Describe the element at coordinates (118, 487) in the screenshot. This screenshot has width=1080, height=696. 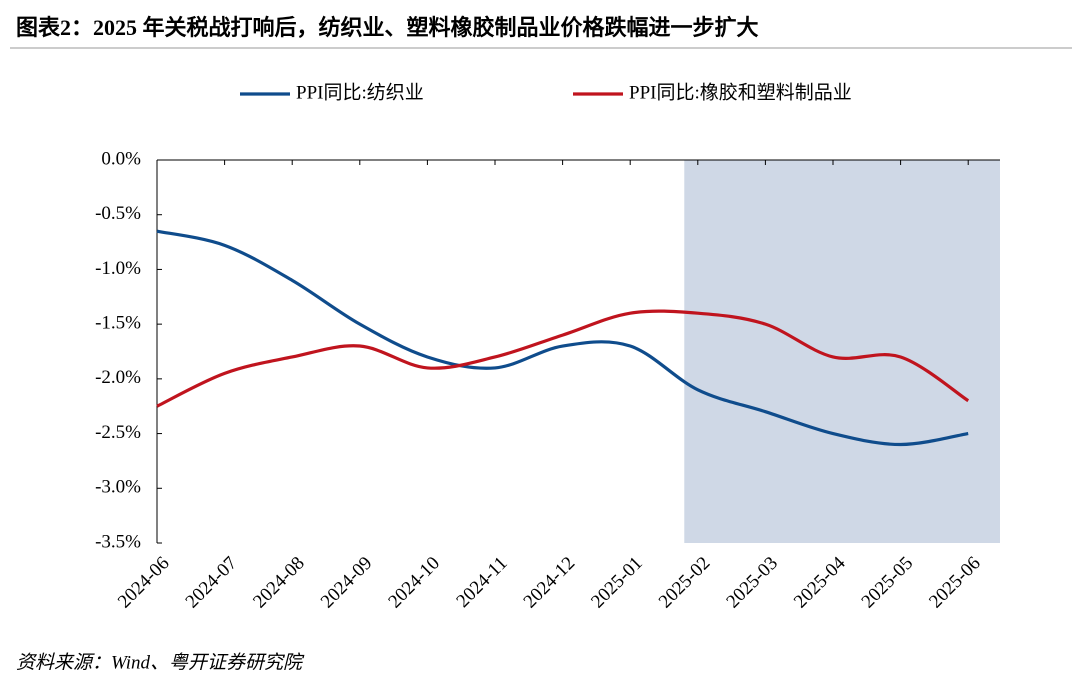
I see `y-tick-label: -3.0%` at that location.